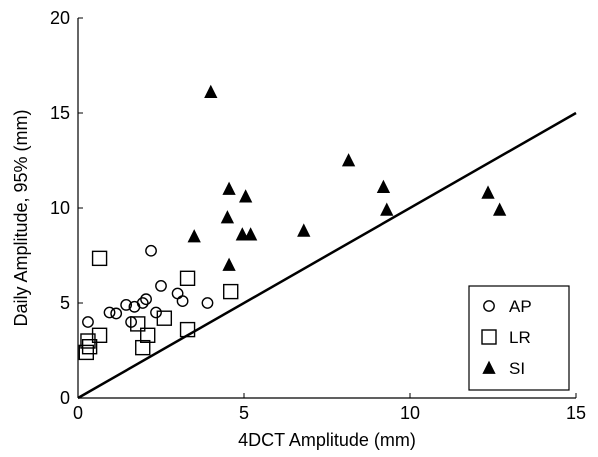 The width and height of the screenshot is (598, 457). I want to click on y-axis-label: Daily Amplitude, 95% (mm), so click(21, 217).